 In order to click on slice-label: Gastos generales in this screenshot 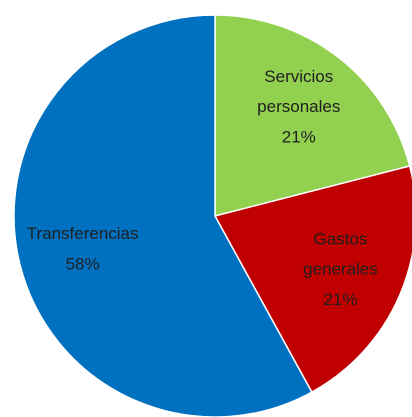, I will do `click(340, 254)`.